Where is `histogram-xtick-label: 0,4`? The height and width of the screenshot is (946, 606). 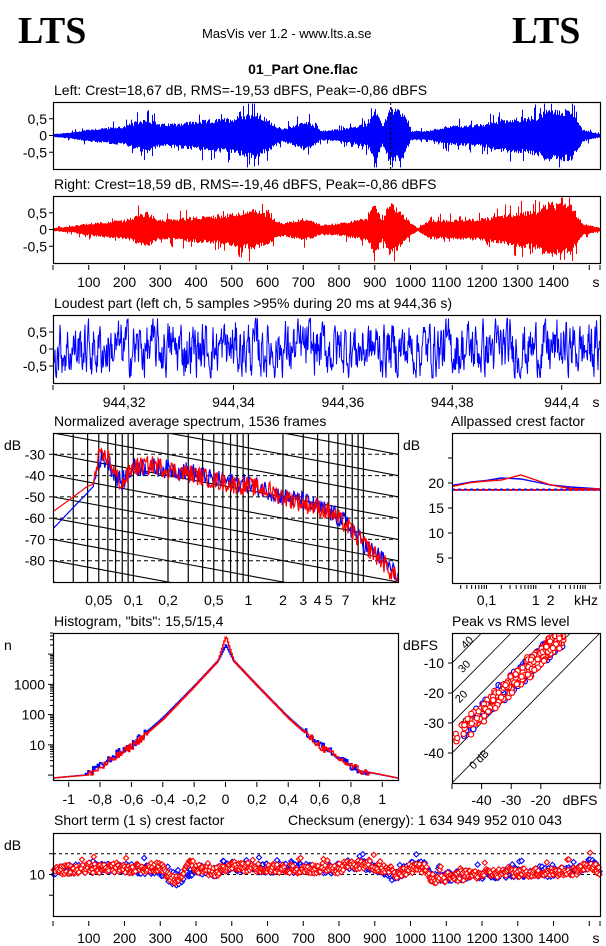 histogram-xtick-label: 0,4 is located at coordinates (288, 799).